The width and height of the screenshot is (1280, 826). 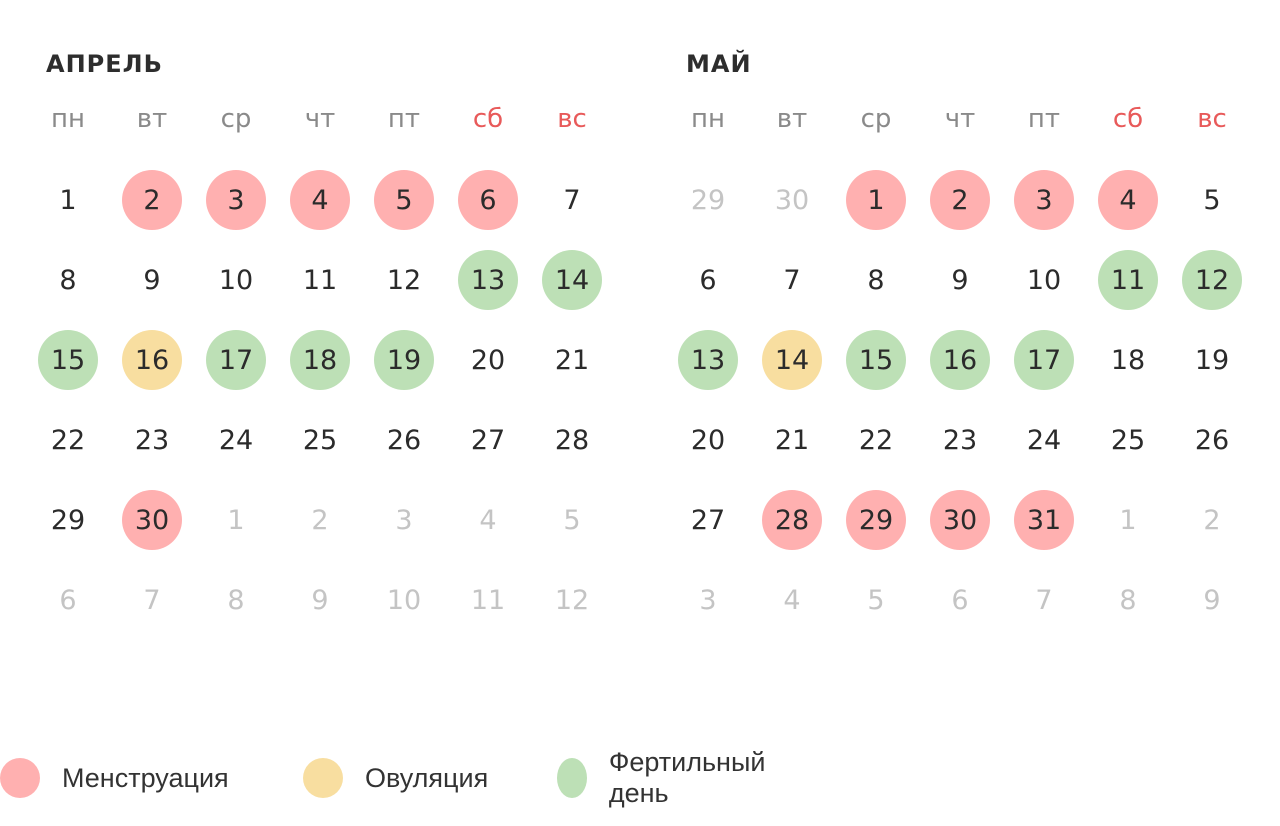 I want to click on weekday-header: сб, so click(x=488, y=119).